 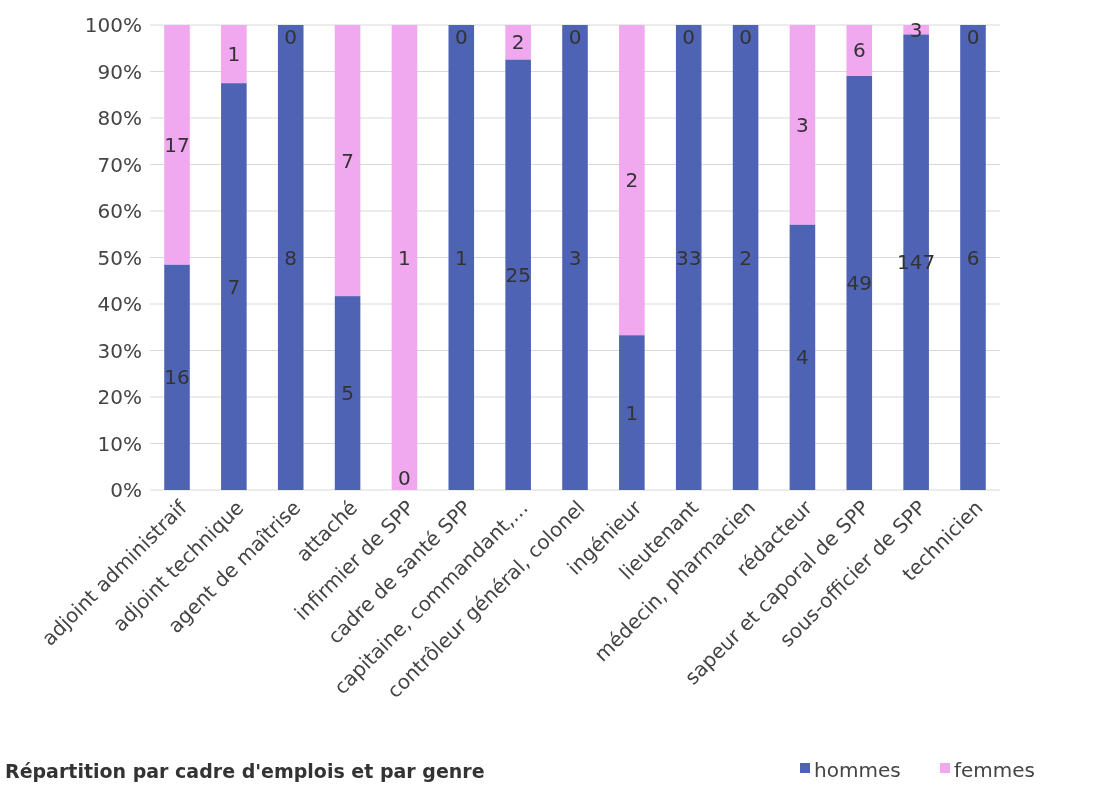 I want to click on y-tick-label: 90%, so click(x=119, y=71).